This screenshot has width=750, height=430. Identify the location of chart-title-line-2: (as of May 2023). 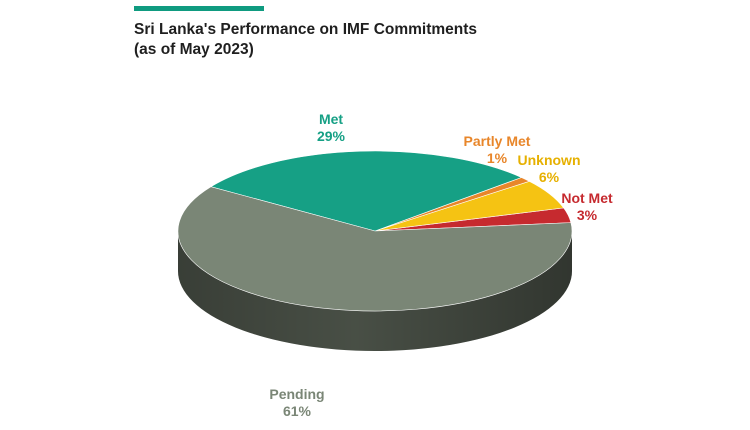
(194, 49).